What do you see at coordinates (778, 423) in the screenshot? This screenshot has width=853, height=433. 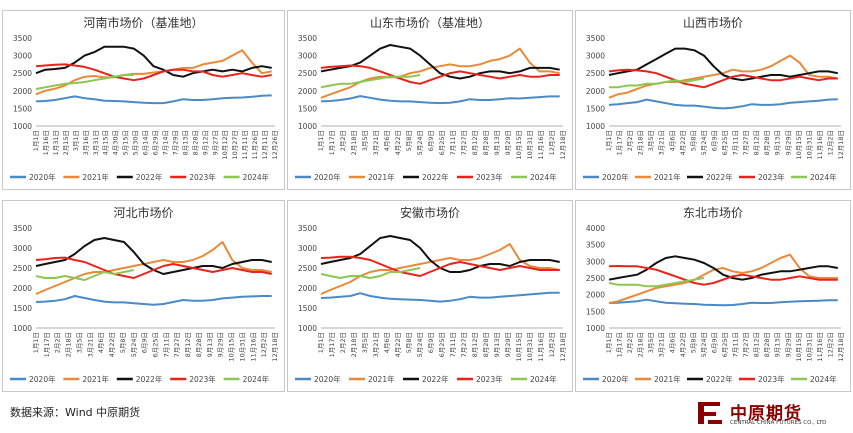 I see `logo-text-en: CENTRAL CHINA FUTURES CO., LTD` at bounding box center [778, 423].